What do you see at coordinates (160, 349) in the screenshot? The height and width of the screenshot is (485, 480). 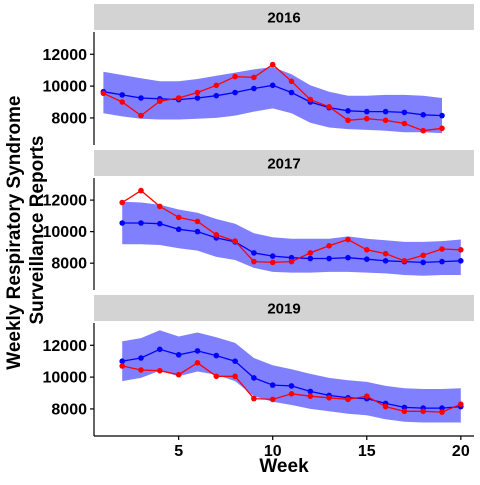 I see `expected-point-2019-w4` at bounding box center [160, 349].